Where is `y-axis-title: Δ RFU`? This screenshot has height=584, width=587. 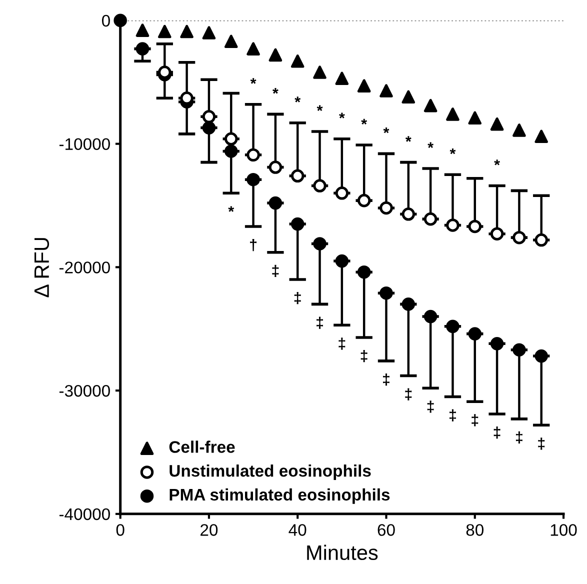
y-axis-title: Δ RFU is located at coordinates (42, 268).